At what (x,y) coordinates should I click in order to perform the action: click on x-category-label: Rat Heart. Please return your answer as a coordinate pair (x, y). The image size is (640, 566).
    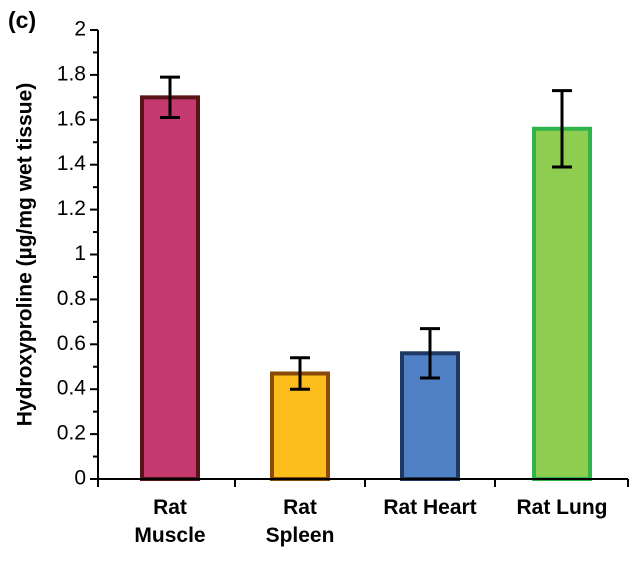
    Looking at the image, I should click on (429, 507).